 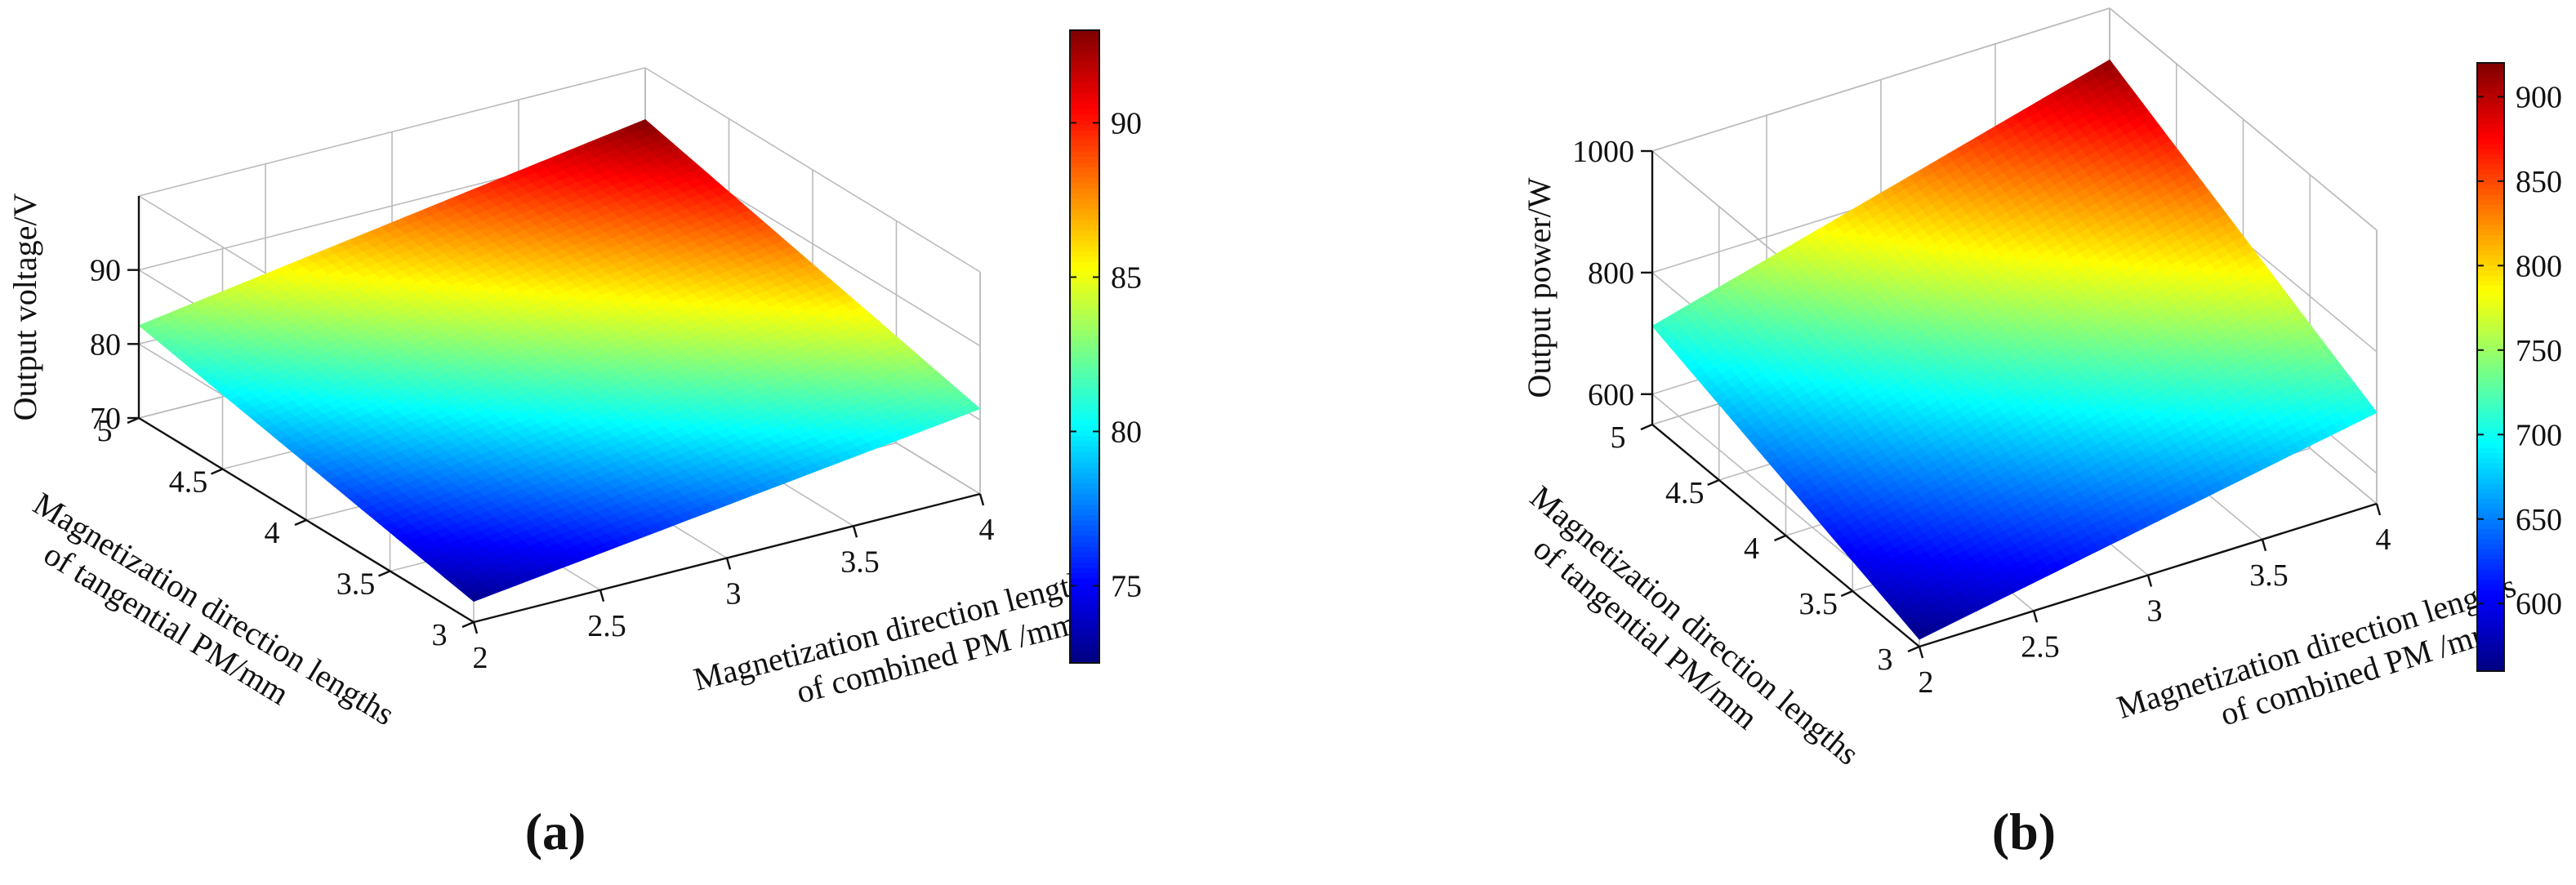 What do you see at coordinates (1685, 493) in the screenshot?
I see `panel-b-y-tick-label: 4.5` at bounding box center [1685, 493].